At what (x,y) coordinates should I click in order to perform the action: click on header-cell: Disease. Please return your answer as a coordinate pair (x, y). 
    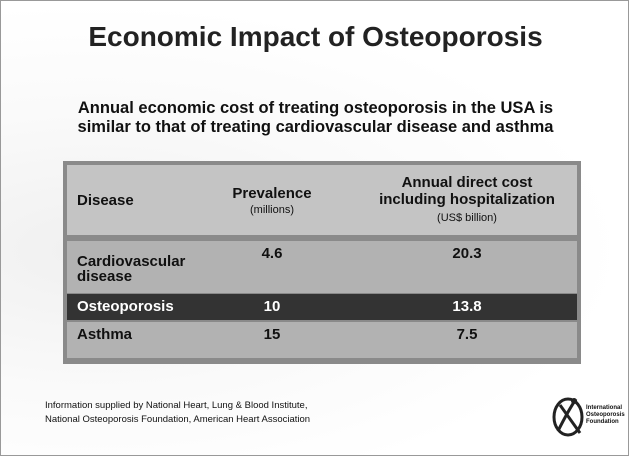
    Looking at the image, I should click on (105, 200).